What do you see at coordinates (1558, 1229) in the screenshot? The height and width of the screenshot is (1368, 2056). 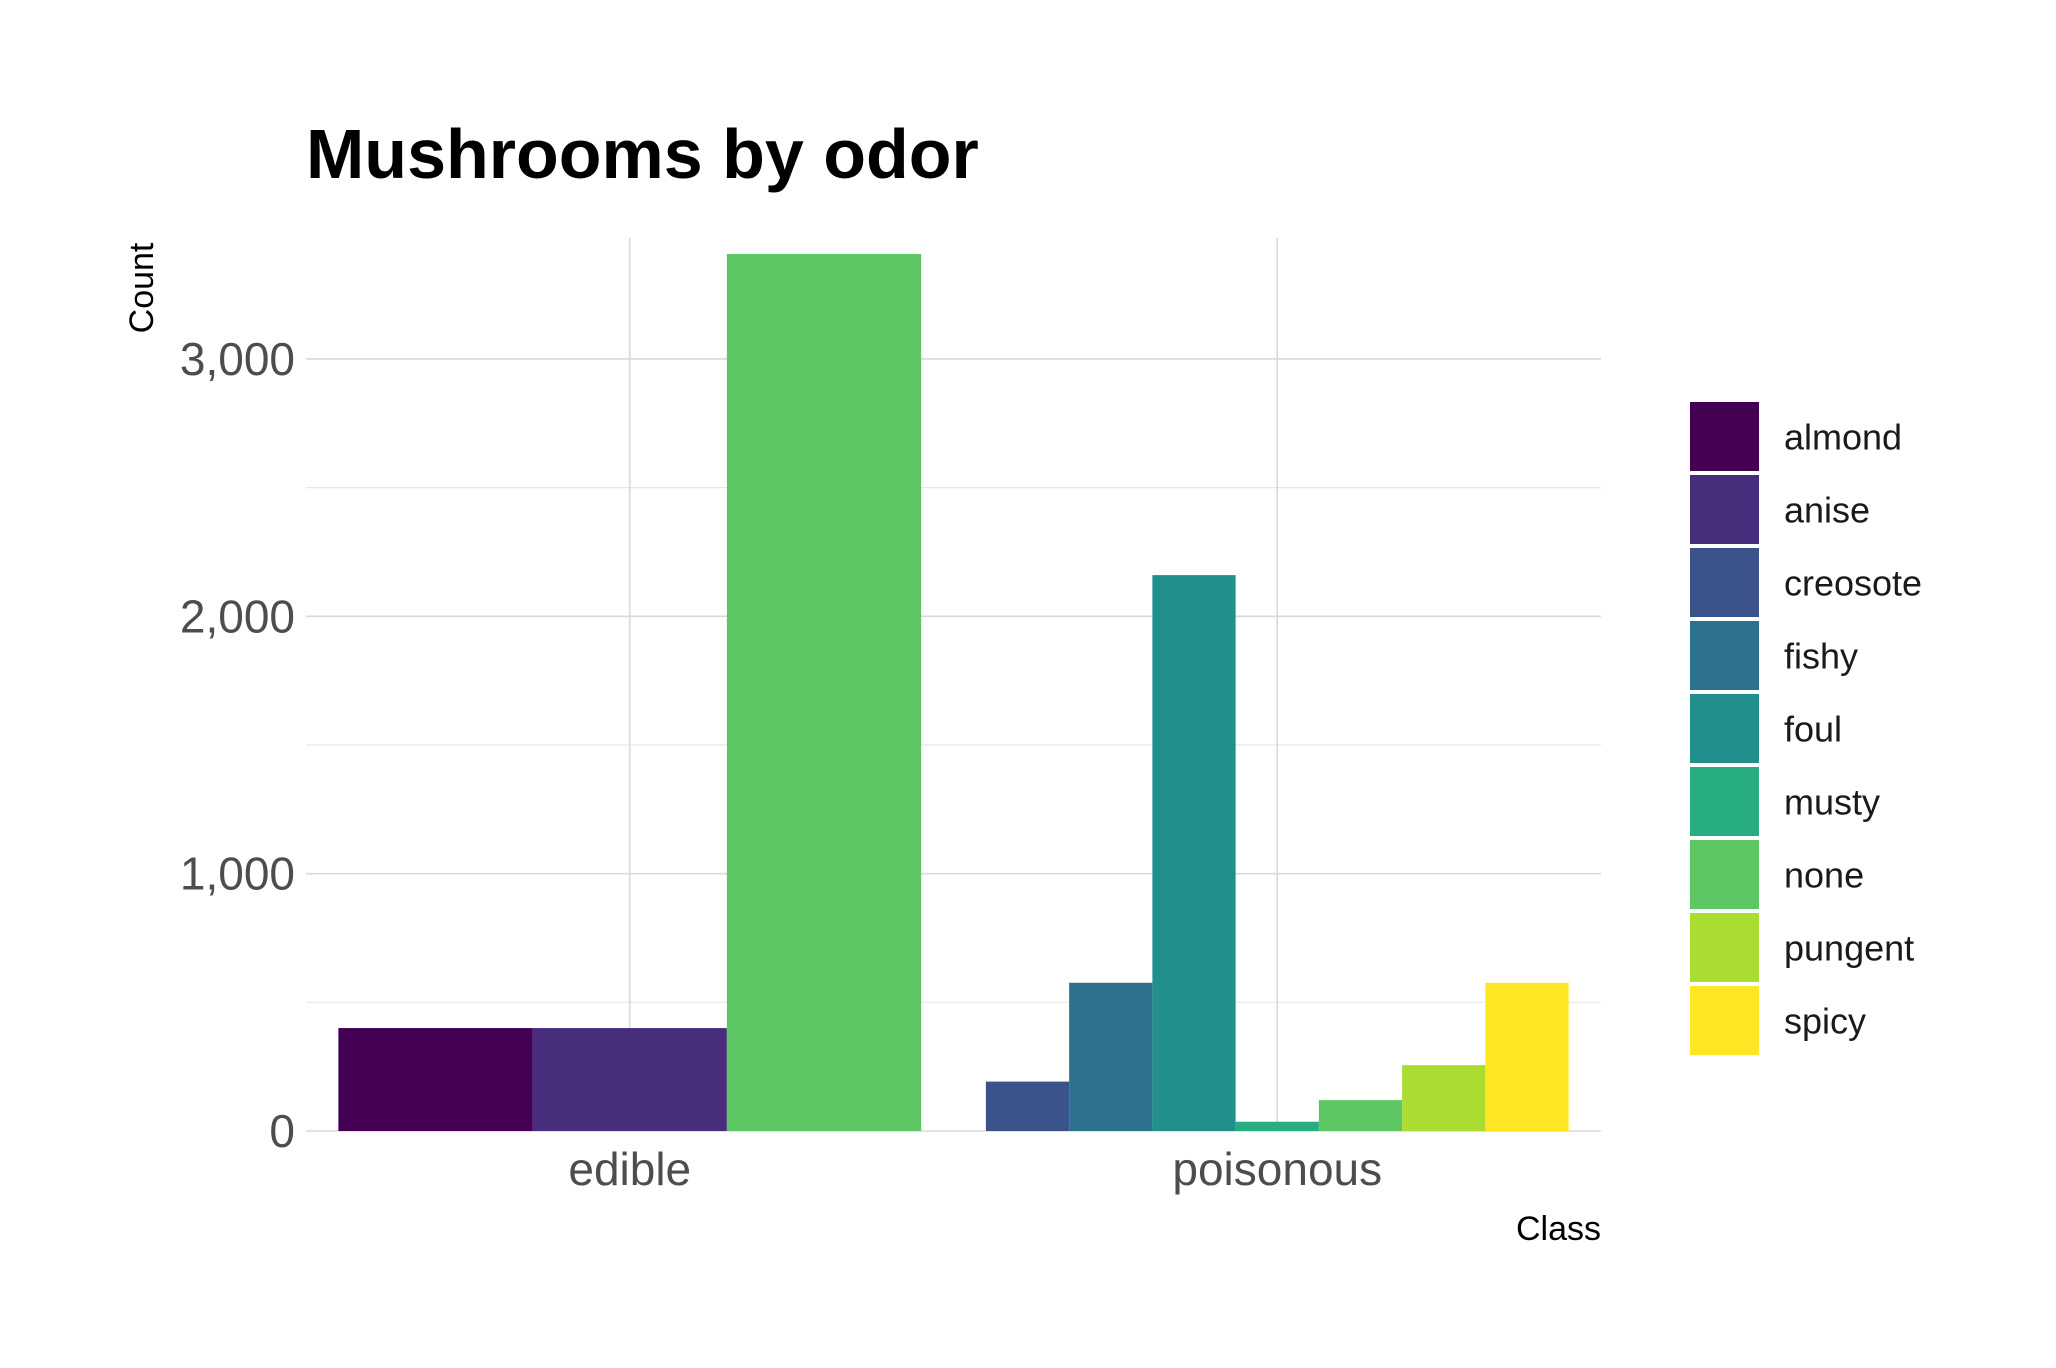 I see `x-axis-title: Class` at bounding box center [1558, 1229].